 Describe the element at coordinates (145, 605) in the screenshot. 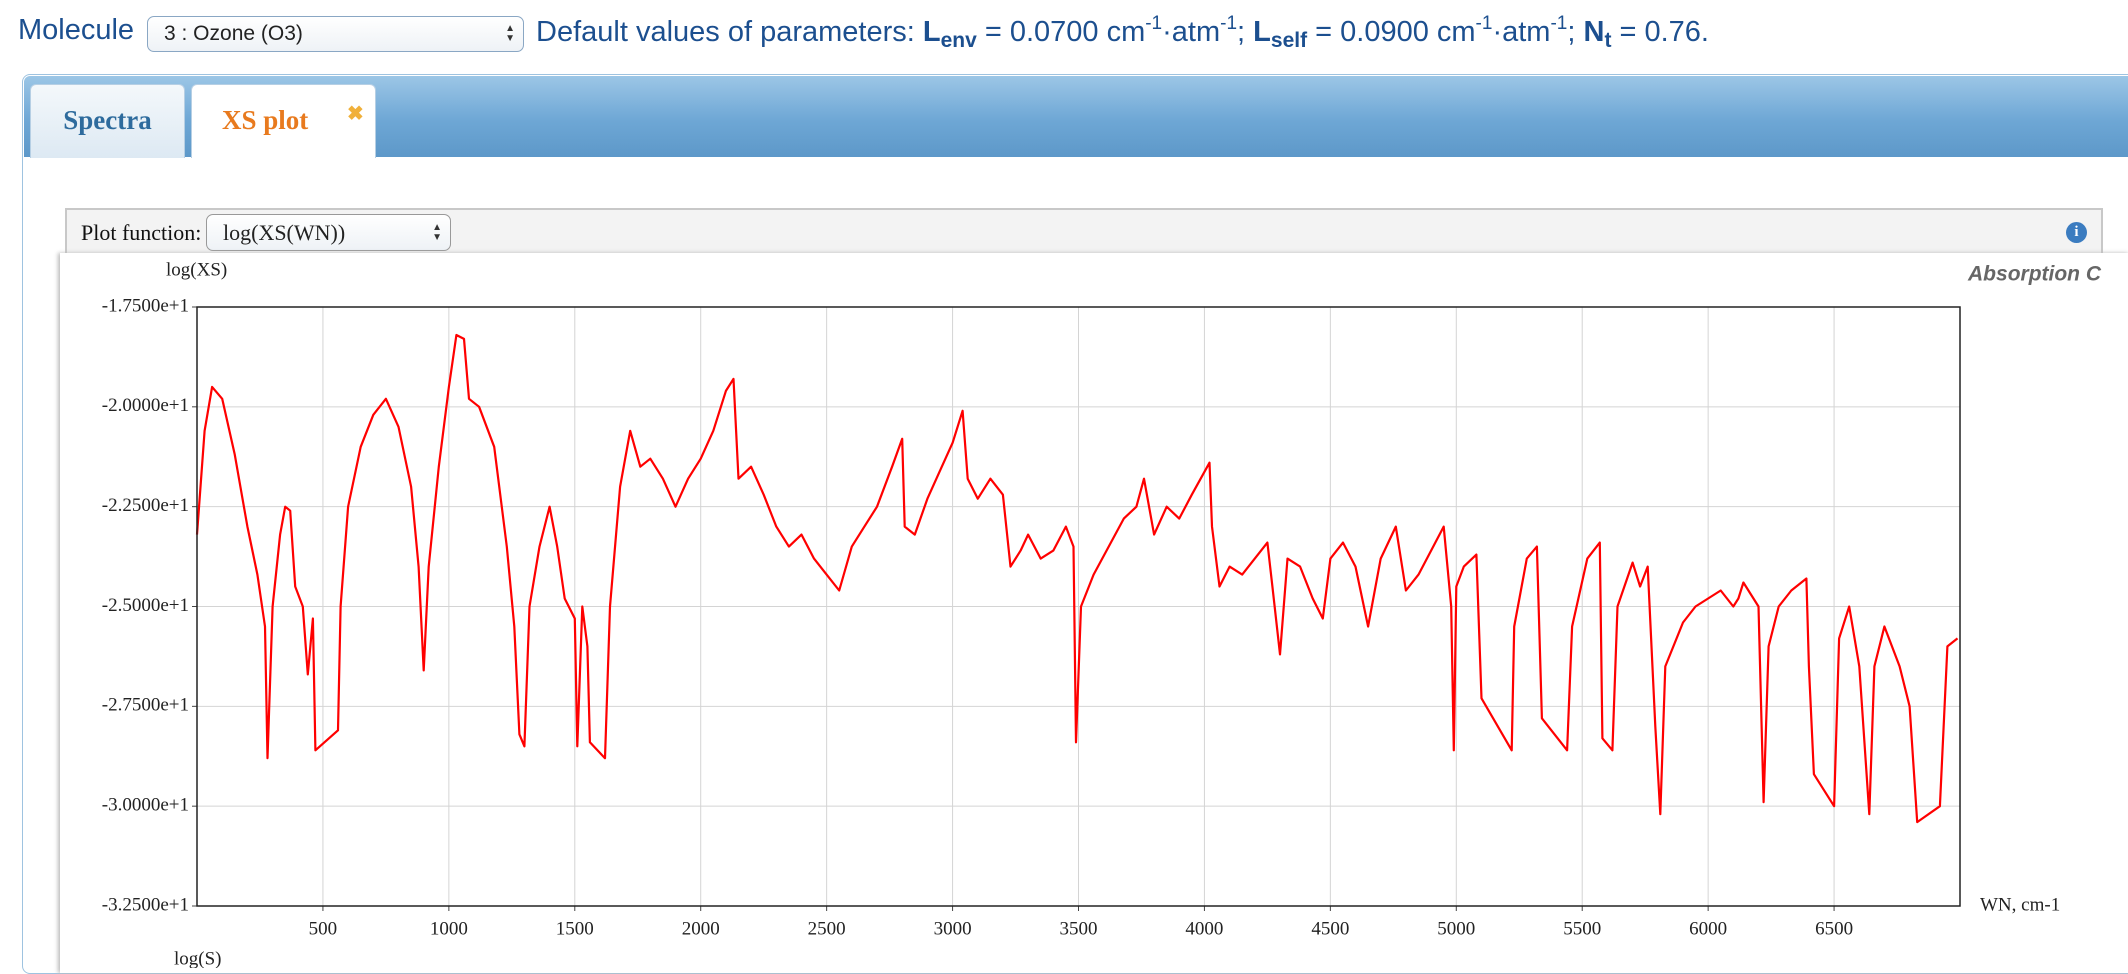

I see `y-tick-label: -2.5000e+1` at that location.